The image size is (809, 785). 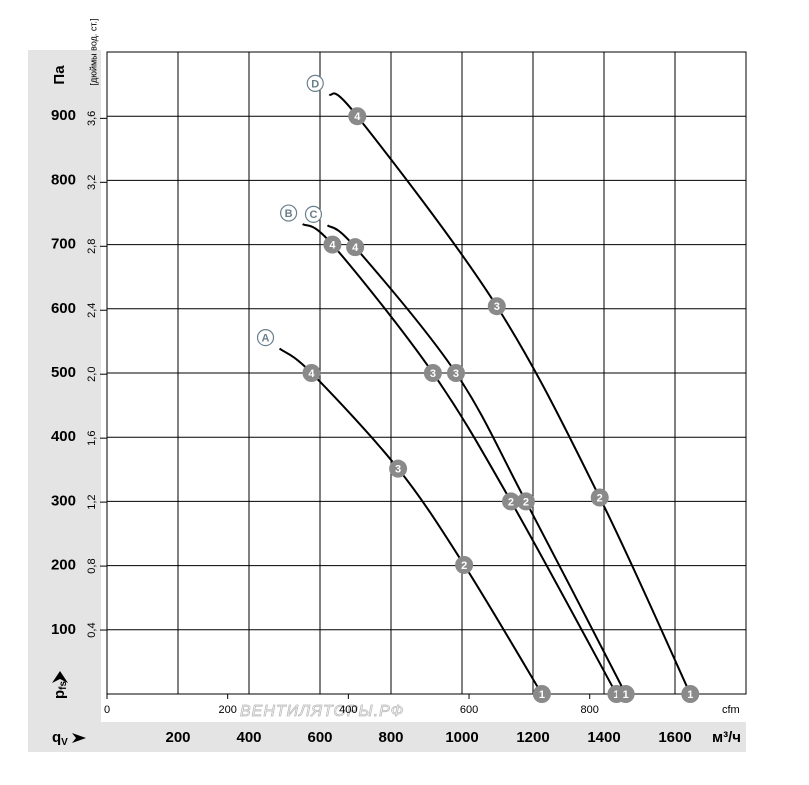 I want to click on y-tick-label: 600, so click(x=63, y=308).